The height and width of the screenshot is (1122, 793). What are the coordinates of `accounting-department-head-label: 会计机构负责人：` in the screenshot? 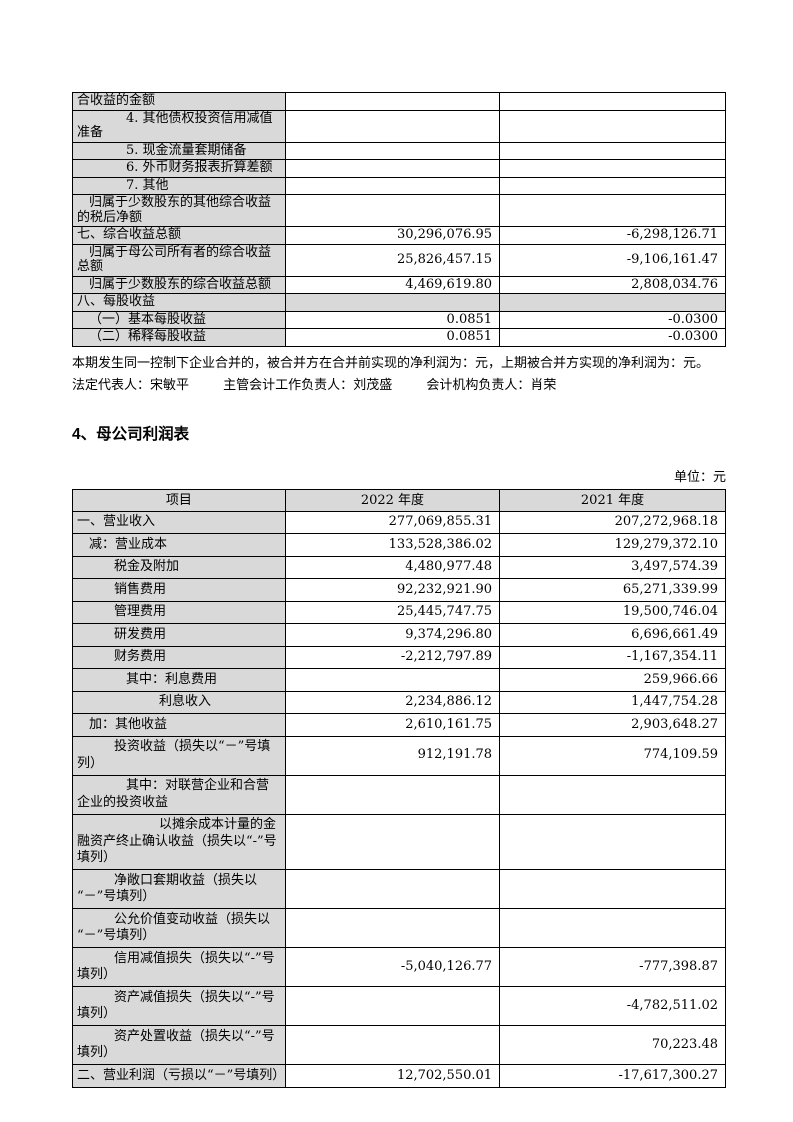 It's located at (478, 385).